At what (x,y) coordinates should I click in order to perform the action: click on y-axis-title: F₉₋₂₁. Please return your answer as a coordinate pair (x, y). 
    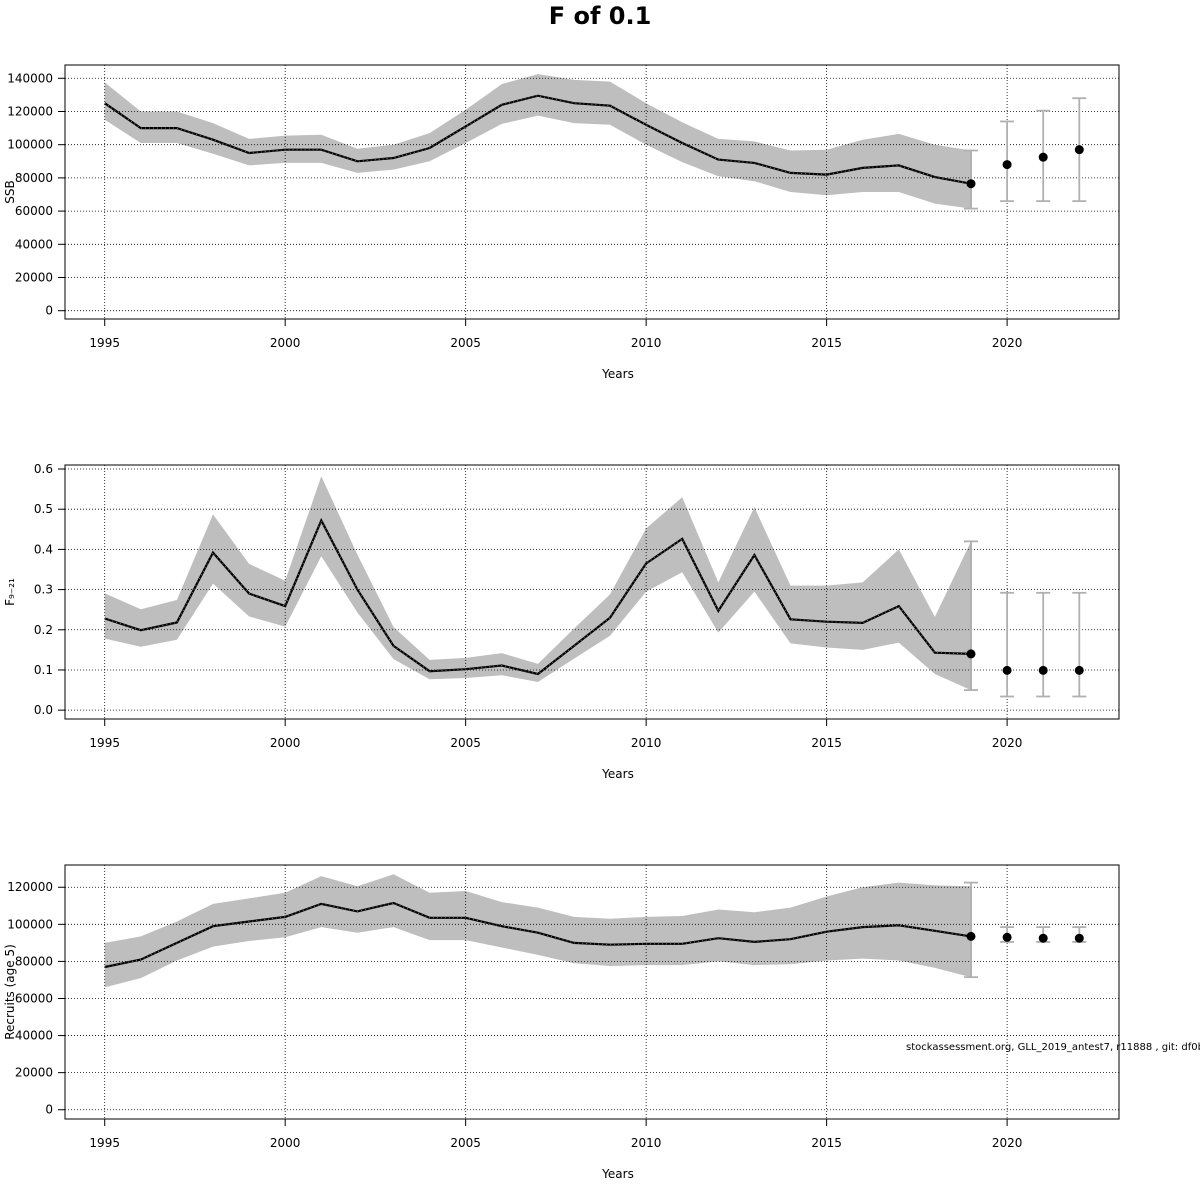
    Looking at the image, I should click on (10, 592).